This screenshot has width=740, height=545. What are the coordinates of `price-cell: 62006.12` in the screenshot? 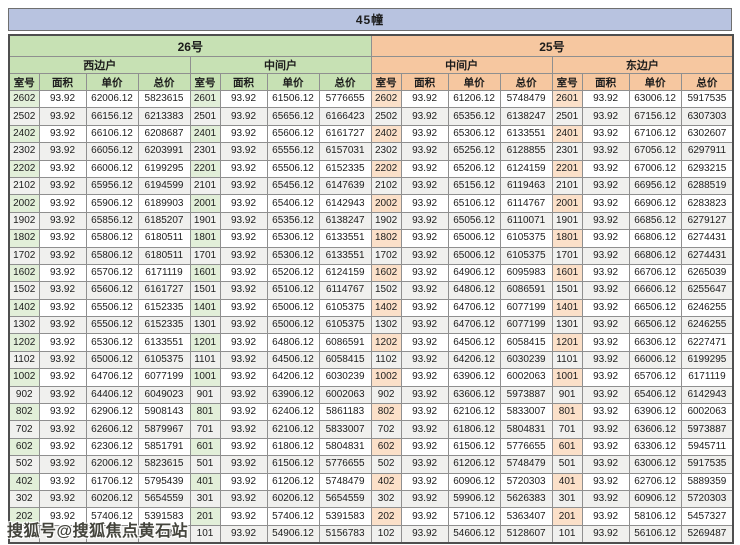 It's located at (112, 99).